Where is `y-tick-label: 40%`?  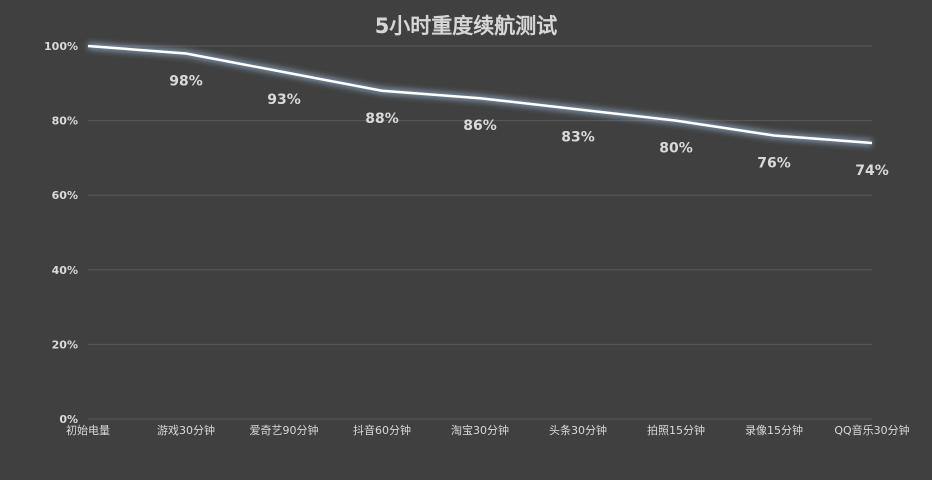 y-tick-label: 40% is located at coordinates (65, 270).